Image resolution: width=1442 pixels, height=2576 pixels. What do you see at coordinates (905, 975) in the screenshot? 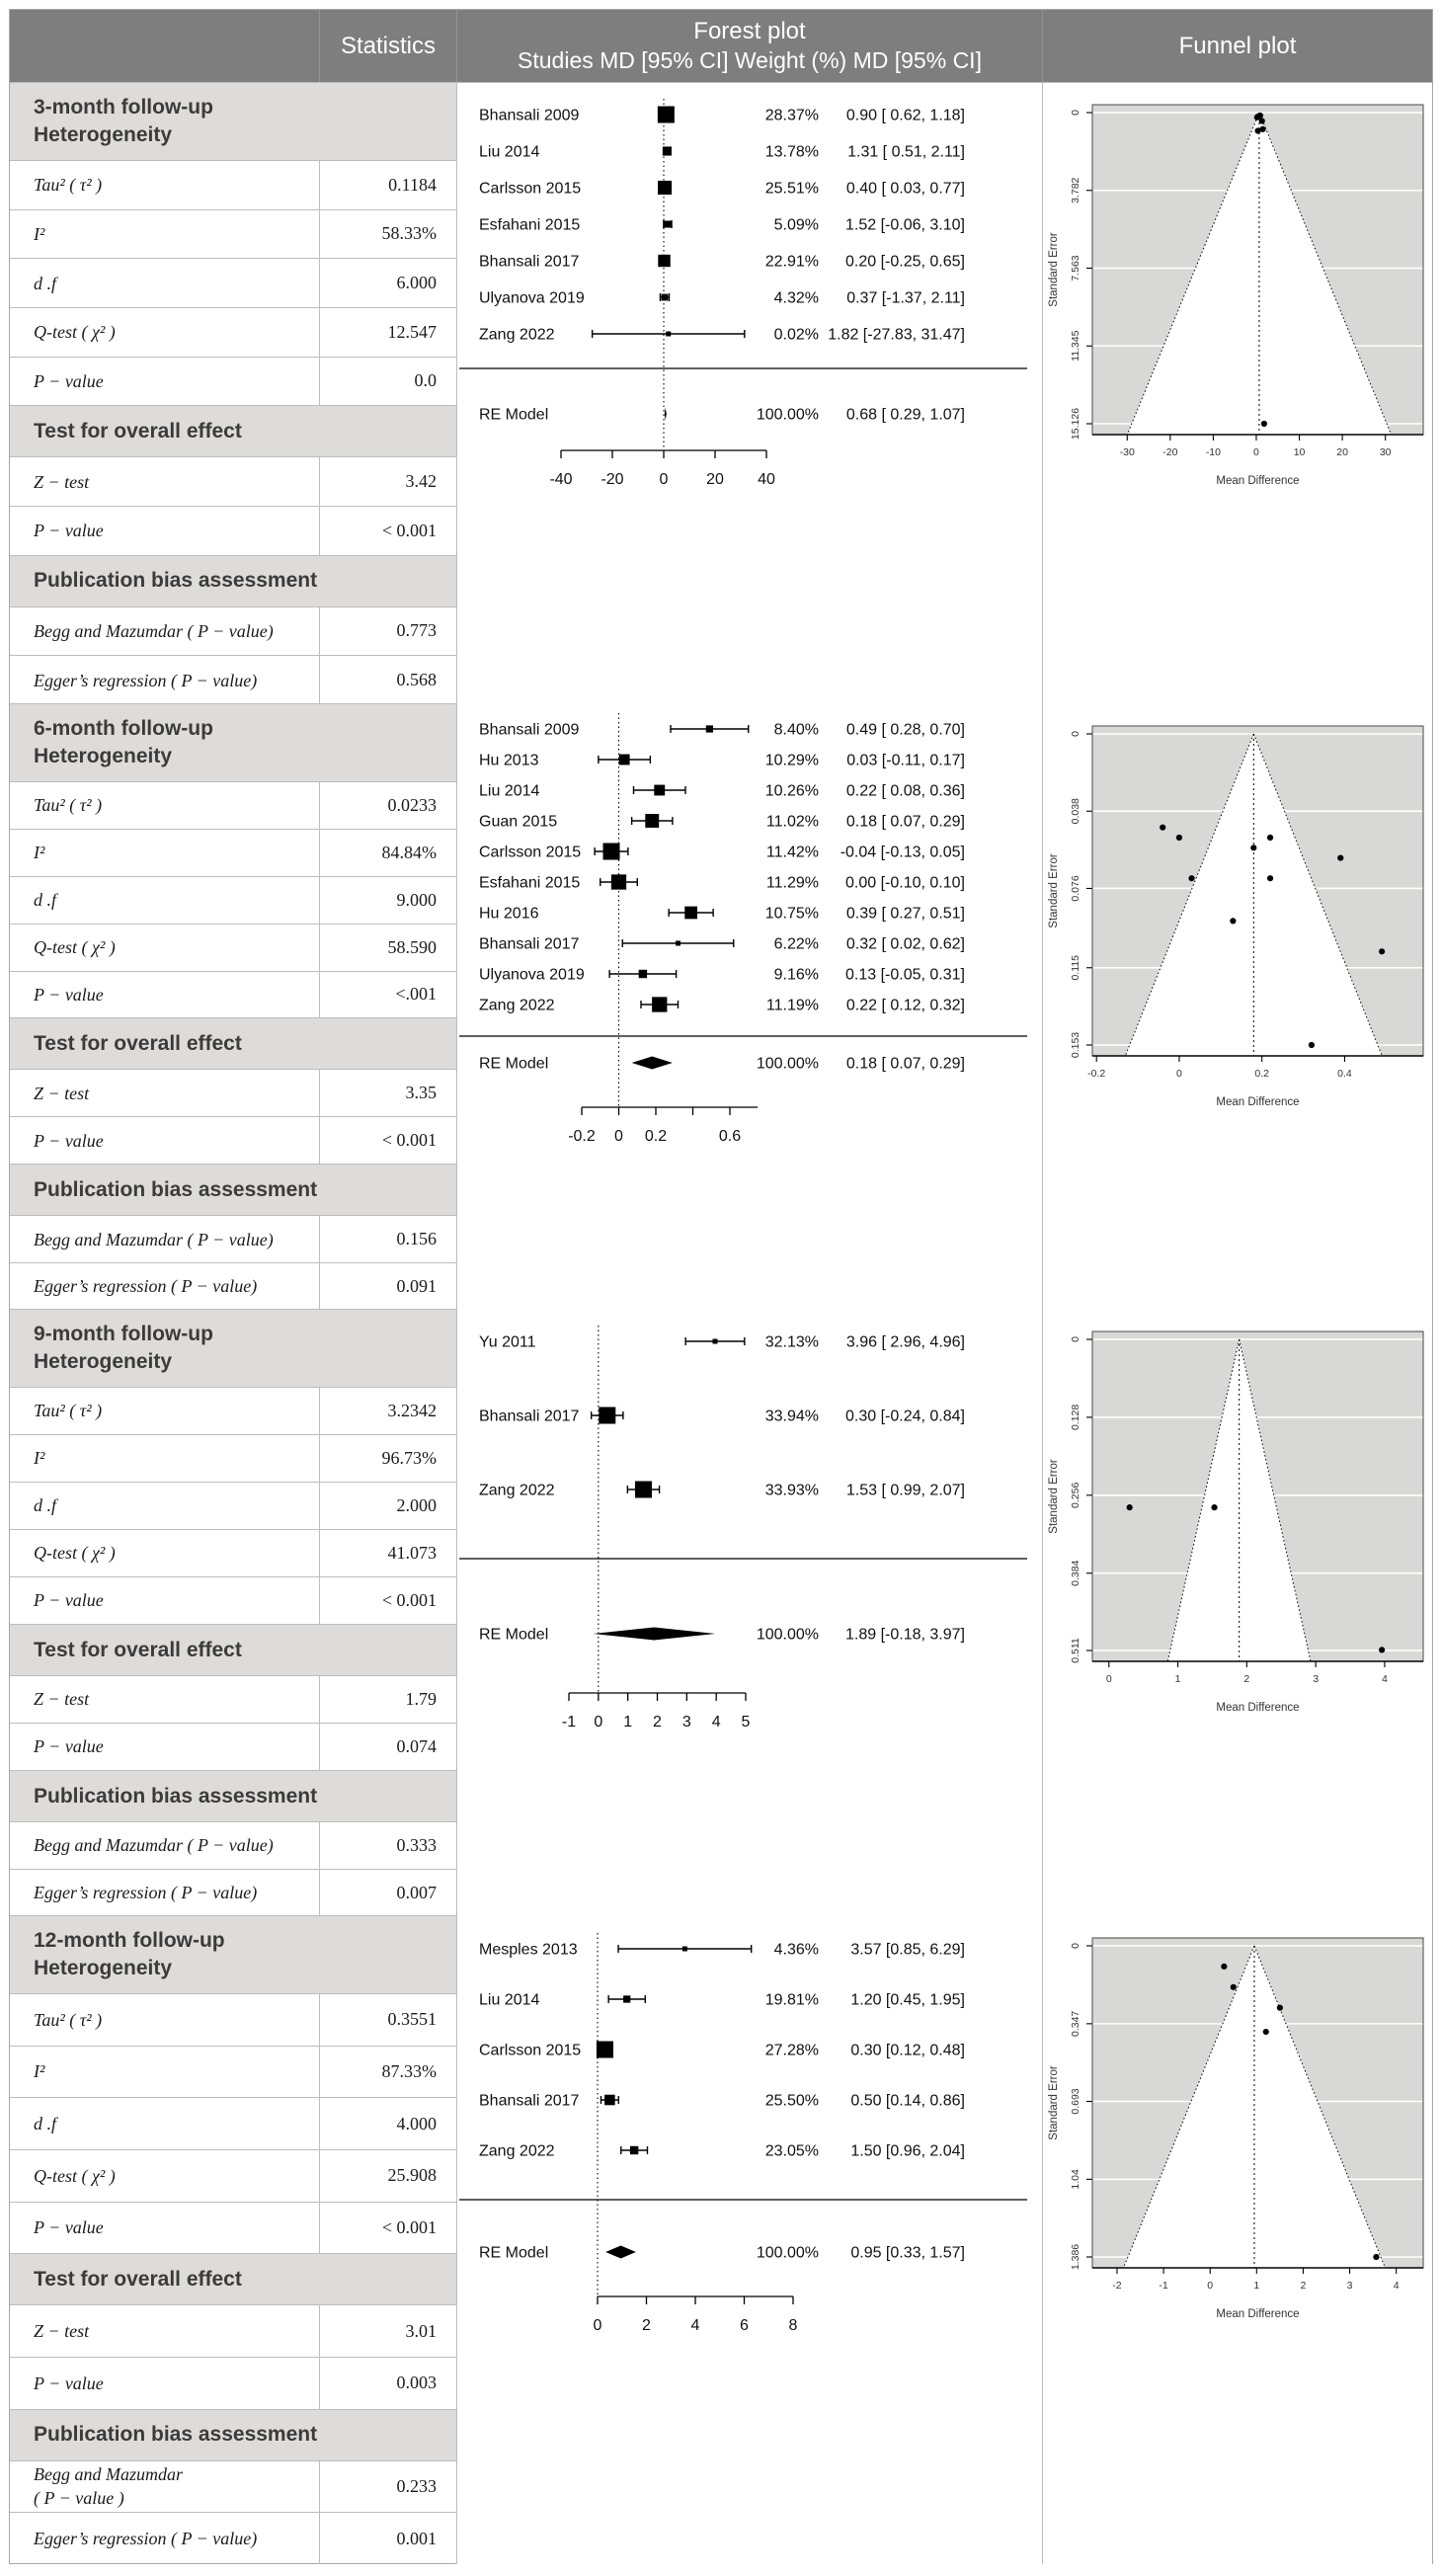
I see `svg-text: 0.13 [-0.05, 0.31]` at bounding box center [905, 975].